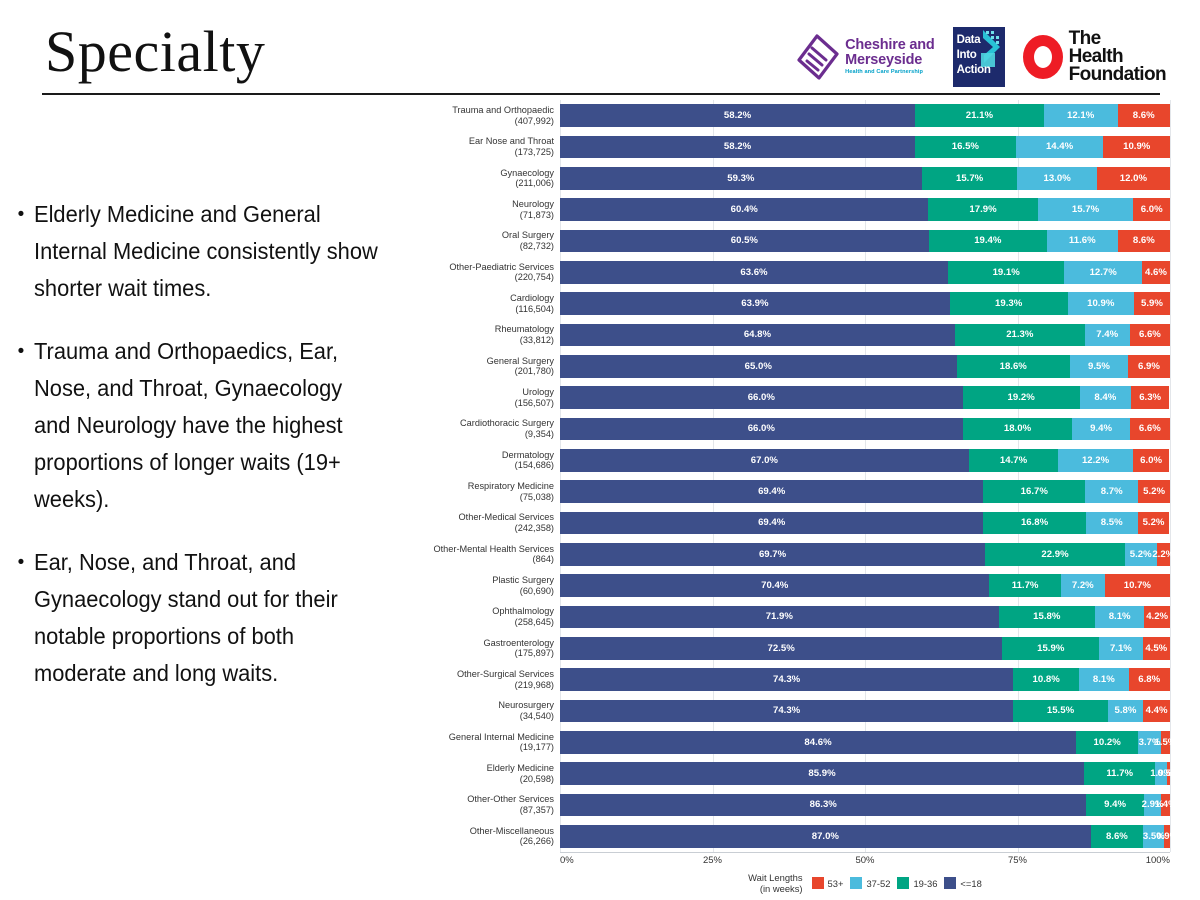 The height and width of the screenshot is (900, 1200). What do you see at coordinates (1098, 366) in the screenshot?
I see `bar-segment-37-52: 9.5%` at bounding box center [1098, 366].